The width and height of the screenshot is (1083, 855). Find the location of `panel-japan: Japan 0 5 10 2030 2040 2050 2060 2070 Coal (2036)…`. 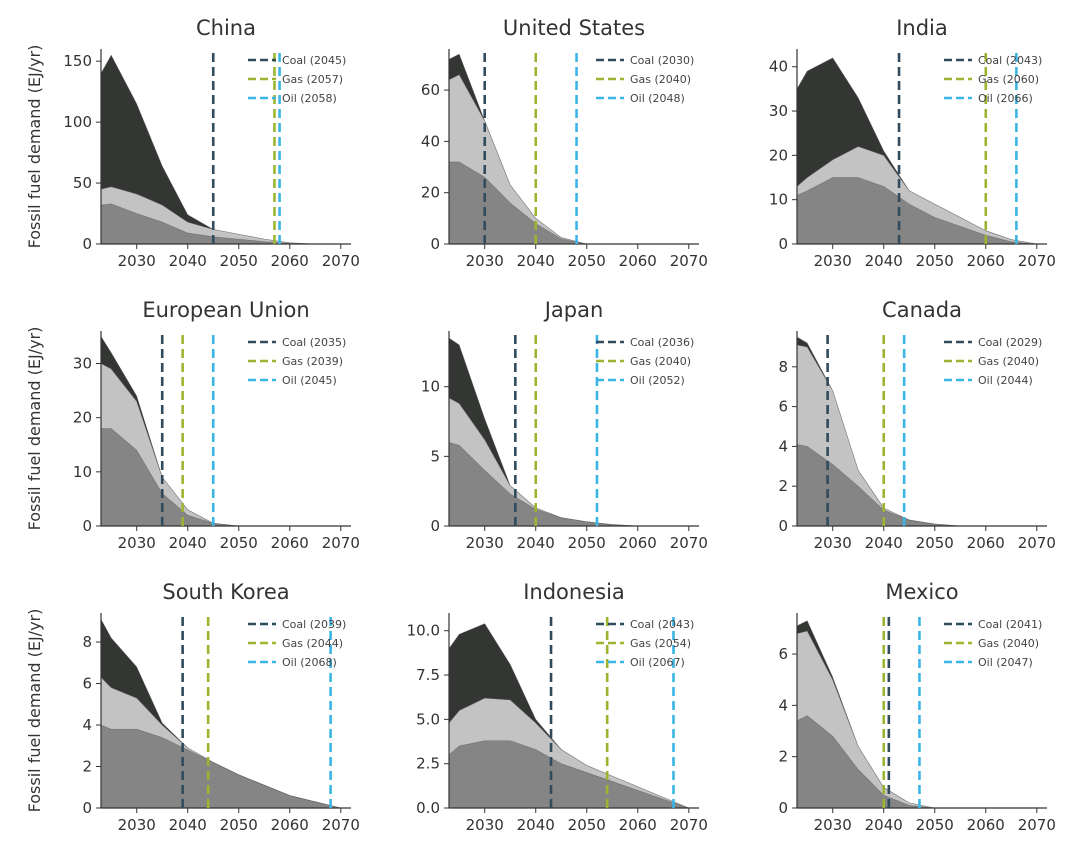

panel-japan: Japan 0 5 10 2030 2040 2050 2060 2070 Coal (2036)… is located at coordinates (564, 425).